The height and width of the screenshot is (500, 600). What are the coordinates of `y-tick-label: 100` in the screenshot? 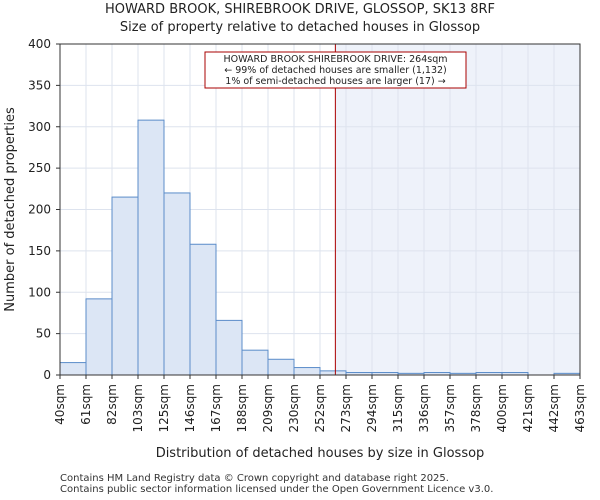 It's located at (39, 292).